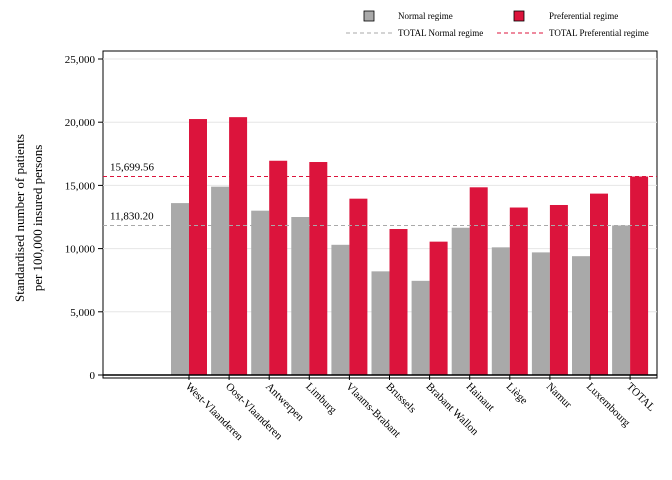 This screenshot has width=672, height=480. Describe the element at coordinates (80, 250) in the screenshot. I see `y-tick-label: 10,000` at that location.